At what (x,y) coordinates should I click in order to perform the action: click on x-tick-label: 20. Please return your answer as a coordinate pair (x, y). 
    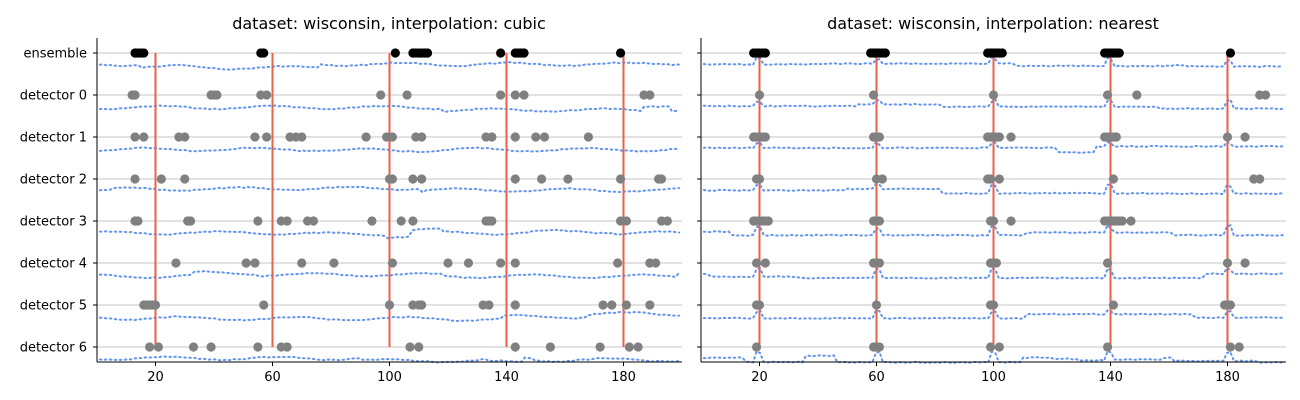
    Looking at the image, I should click on (155, 377).